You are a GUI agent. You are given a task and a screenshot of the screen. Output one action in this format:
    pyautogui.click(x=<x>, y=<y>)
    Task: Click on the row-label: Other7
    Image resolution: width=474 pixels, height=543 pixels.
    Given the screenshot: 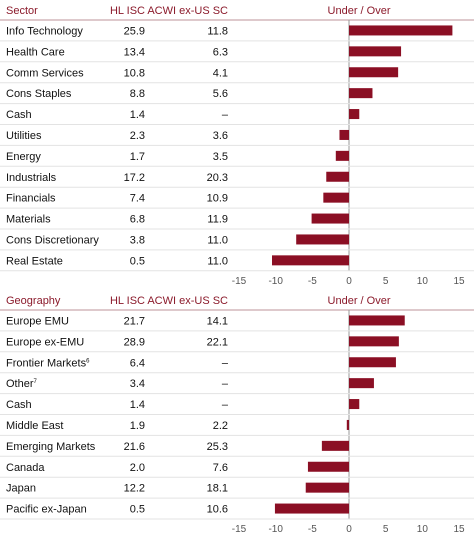 What is the action you would take?
    pyautogui.click(x=22, y=384)
    